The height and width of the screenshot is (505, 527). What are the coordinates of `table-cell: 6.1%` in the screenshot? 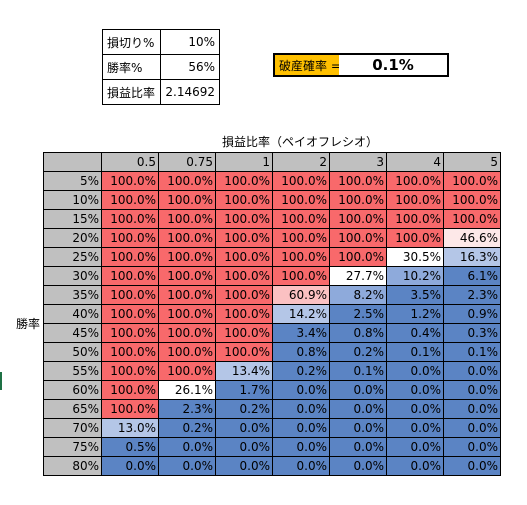 It's located at (472, 276).